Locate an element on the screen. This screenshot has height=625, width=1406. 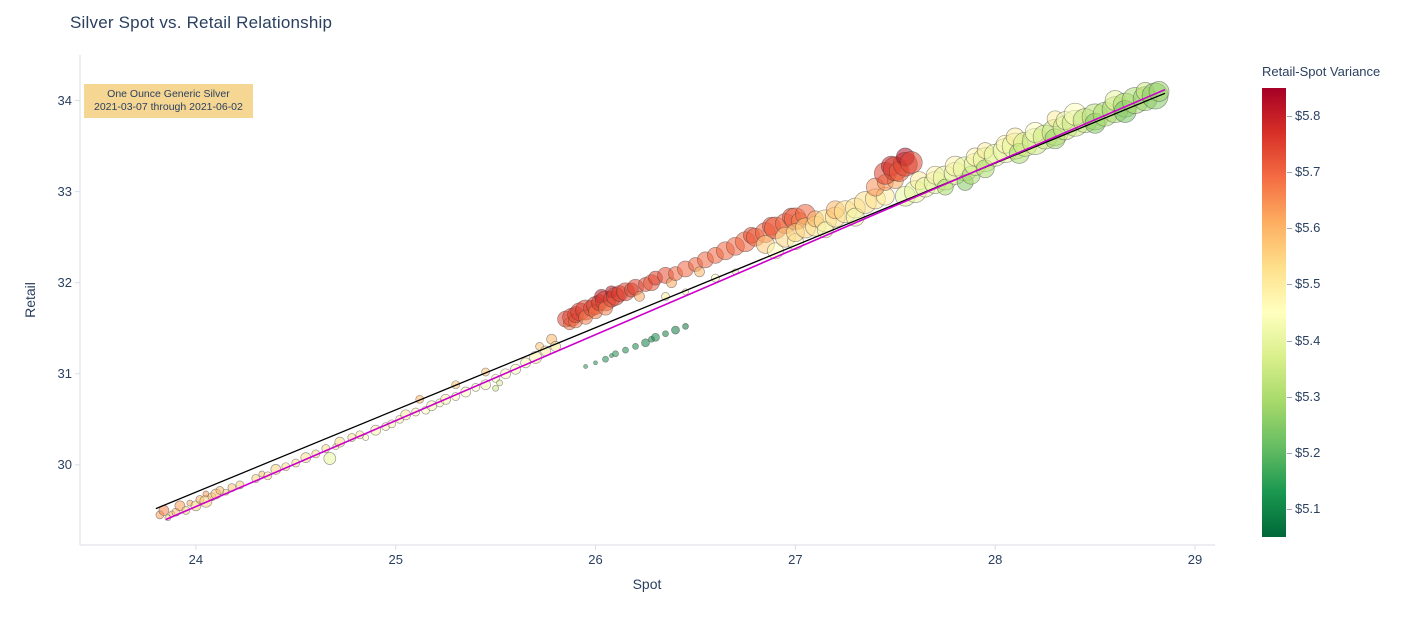
colorbar-tick-label: $5.5 is located at coordinates (1308, 283).